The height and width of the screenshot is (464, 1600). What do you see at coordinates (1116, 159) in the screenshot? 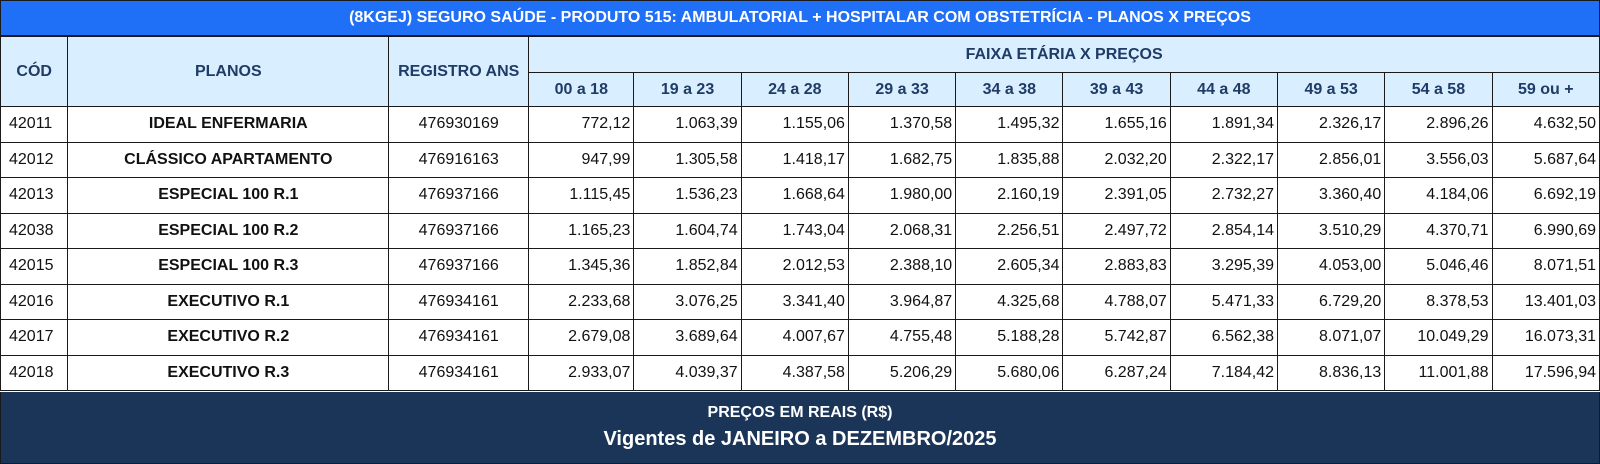
I see `price-cell: 2.032,20` at bounding box center [1116, 159].